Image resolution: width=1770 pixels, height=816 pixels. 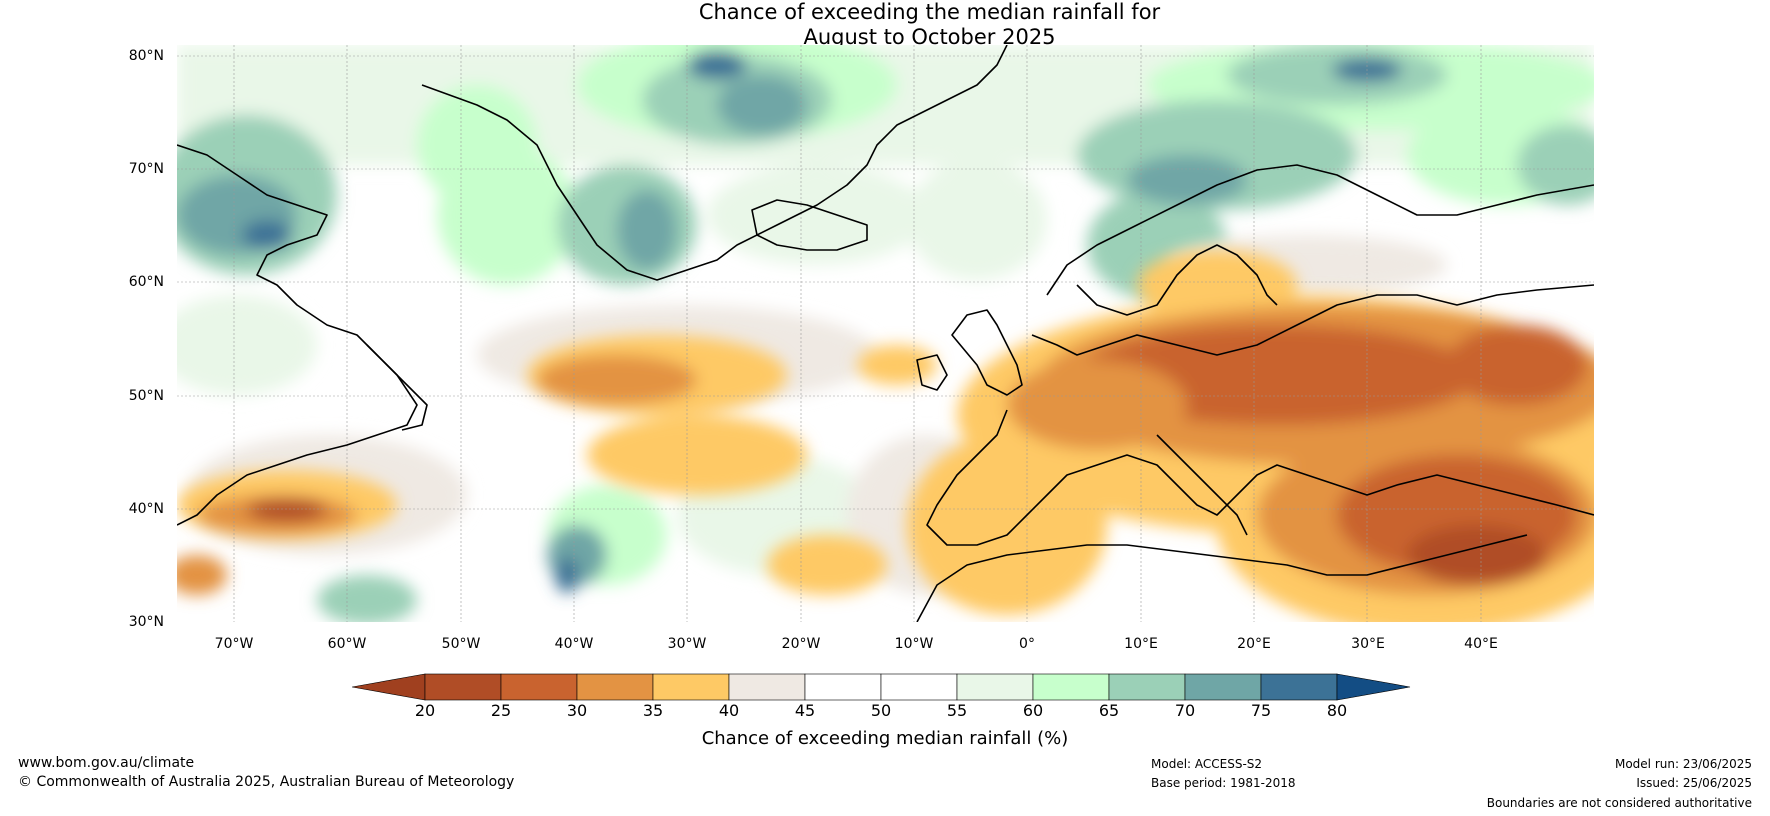 I want to click on colorbar-extend-low, so click(x=389, y=687).